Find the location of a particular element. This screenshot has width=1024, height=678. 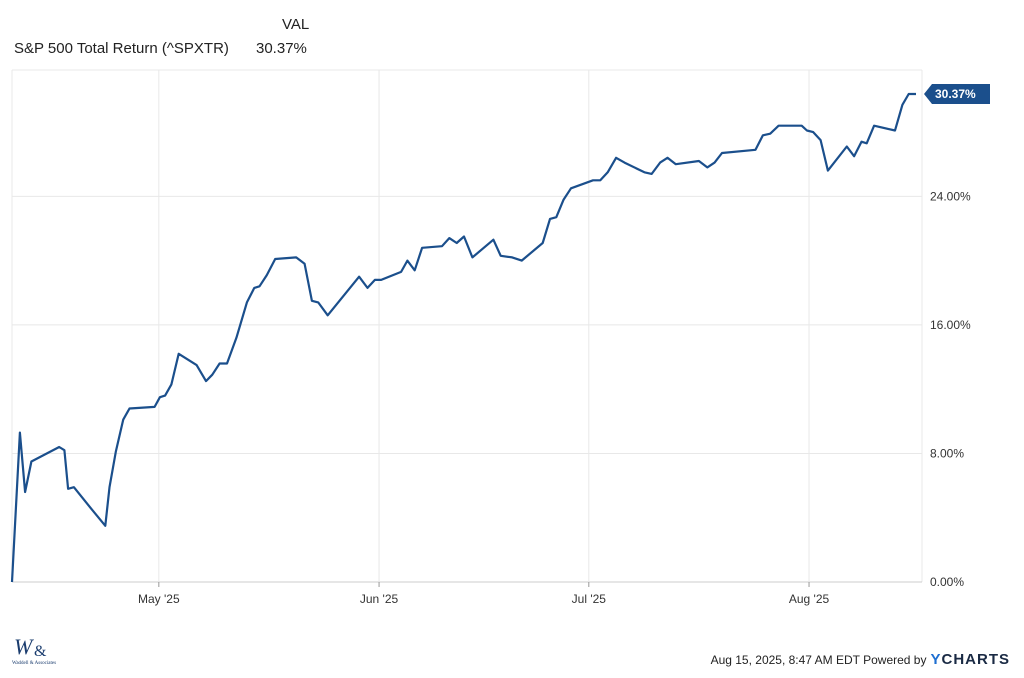

end-value-flag is located at coordinates (957, 94).